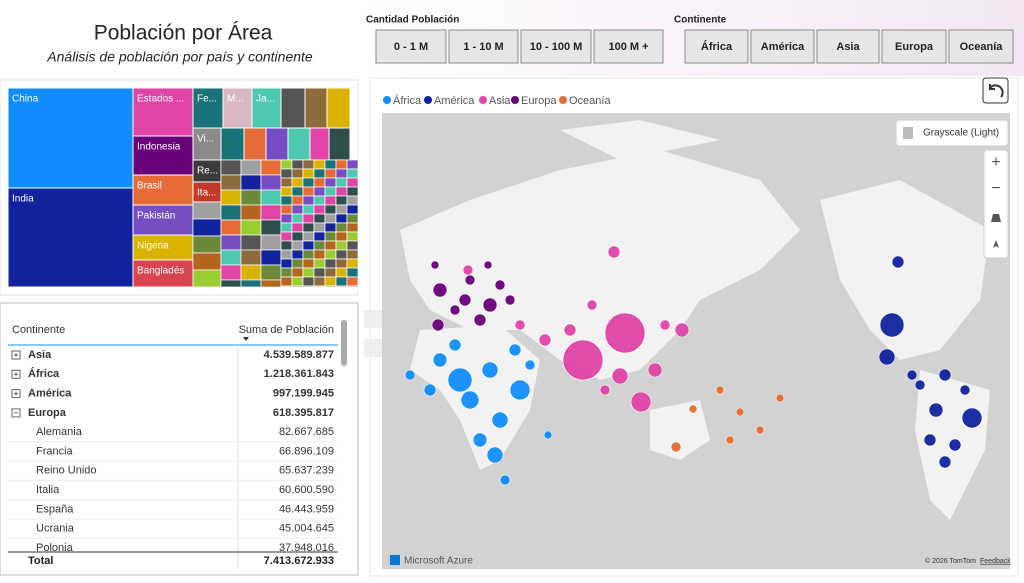  I want to click on reset-button, so click(995, 90).